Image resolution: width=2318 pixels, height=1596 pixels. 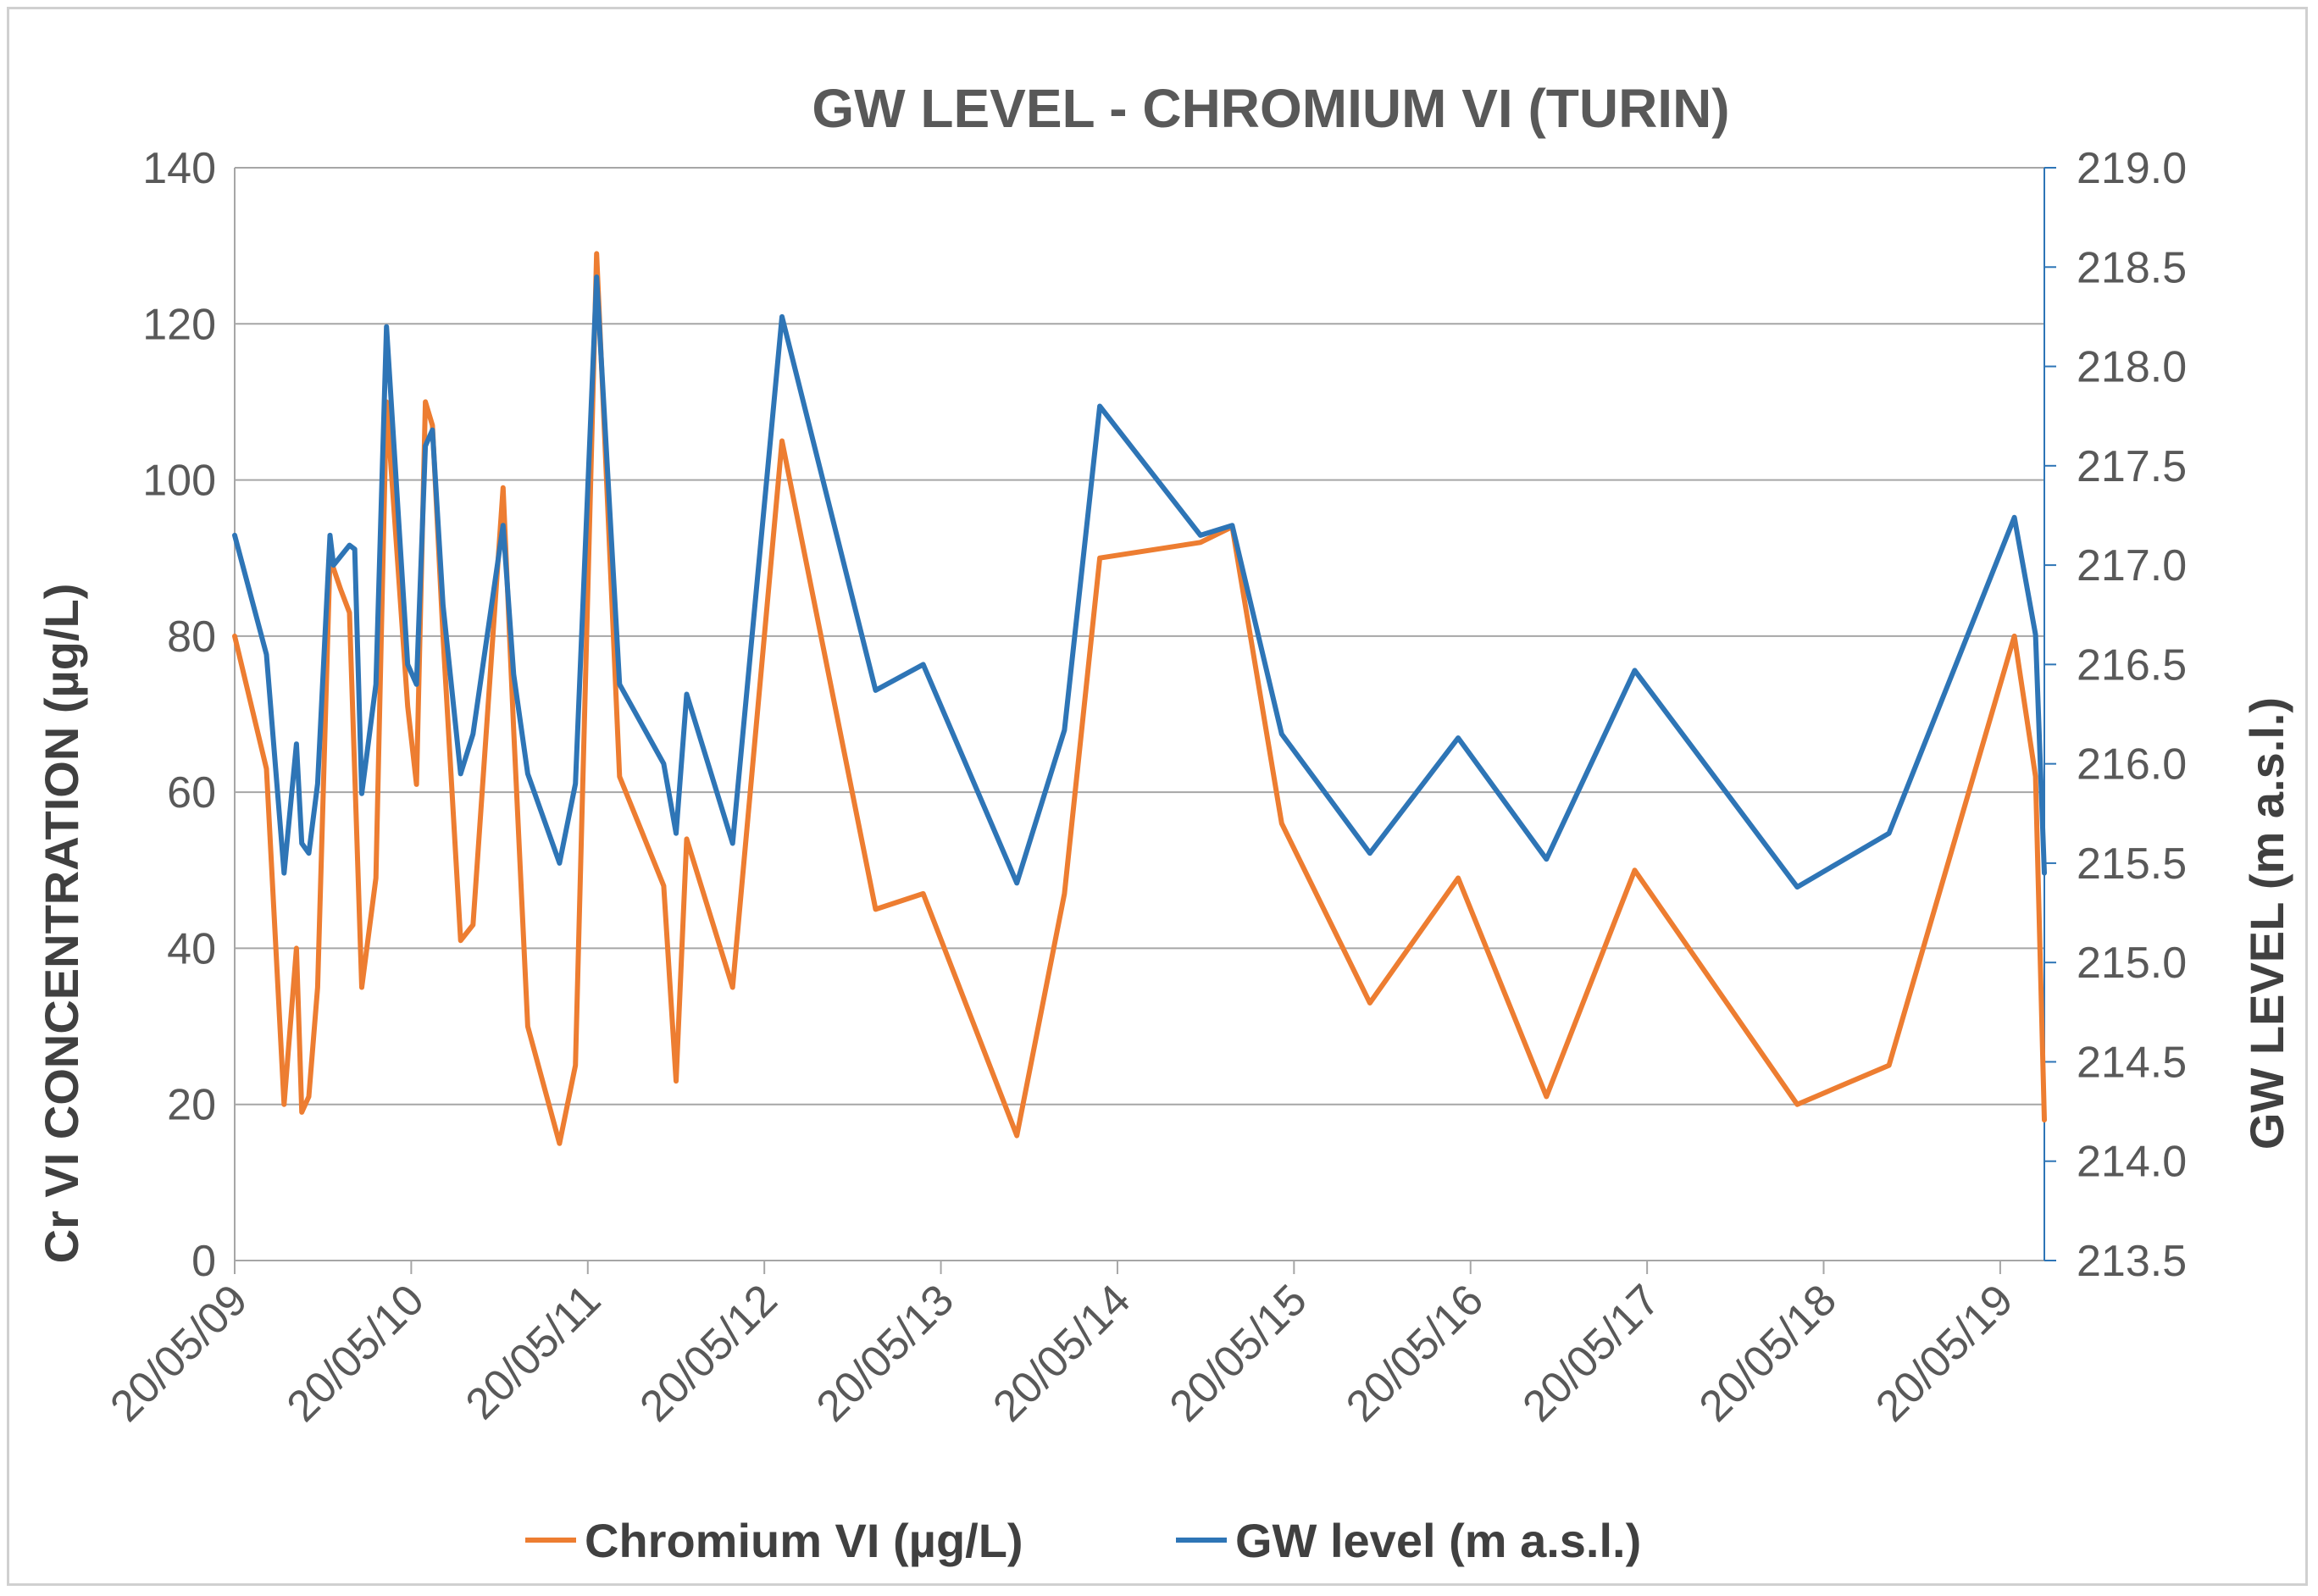 What do you see at coordinates (1768, 1353) in the screenshot?
I see `x-tick-label: 20/05/18` at bounding box center [1768, 1353].